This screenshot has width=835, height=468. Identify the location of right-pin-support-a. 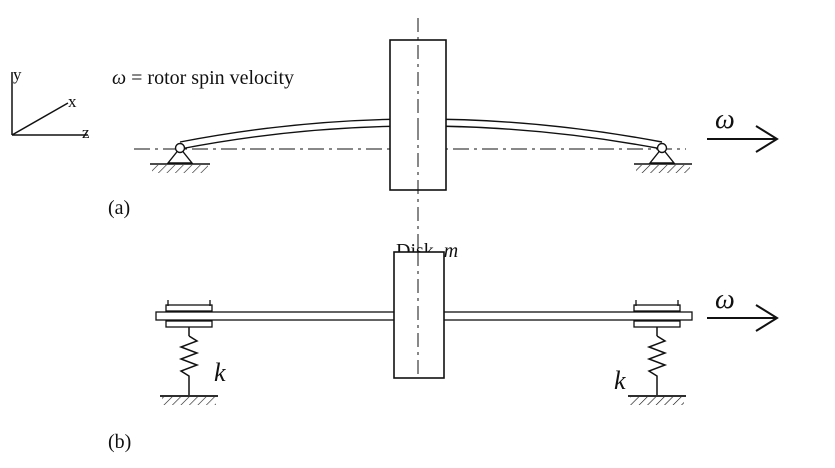
(663, 157).